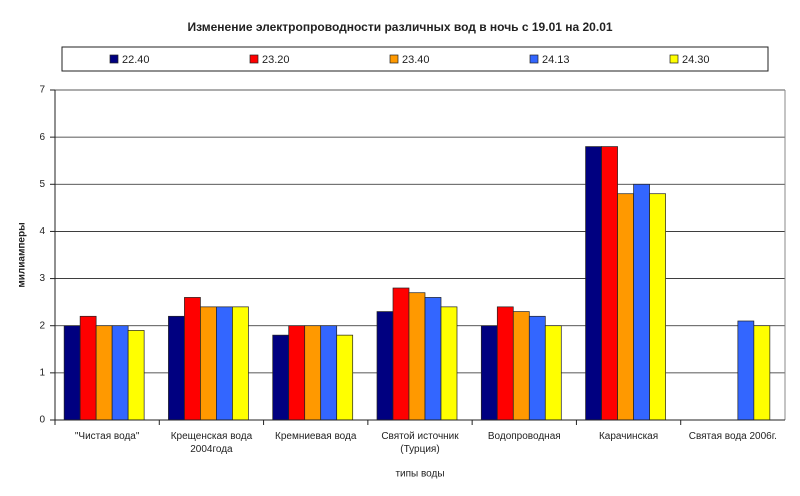 This screenshot has height=496, width=800. Describe the element at coordinates (524, 436) in the screenshot. I see `x-tick-label: Водопроводная` at that location.